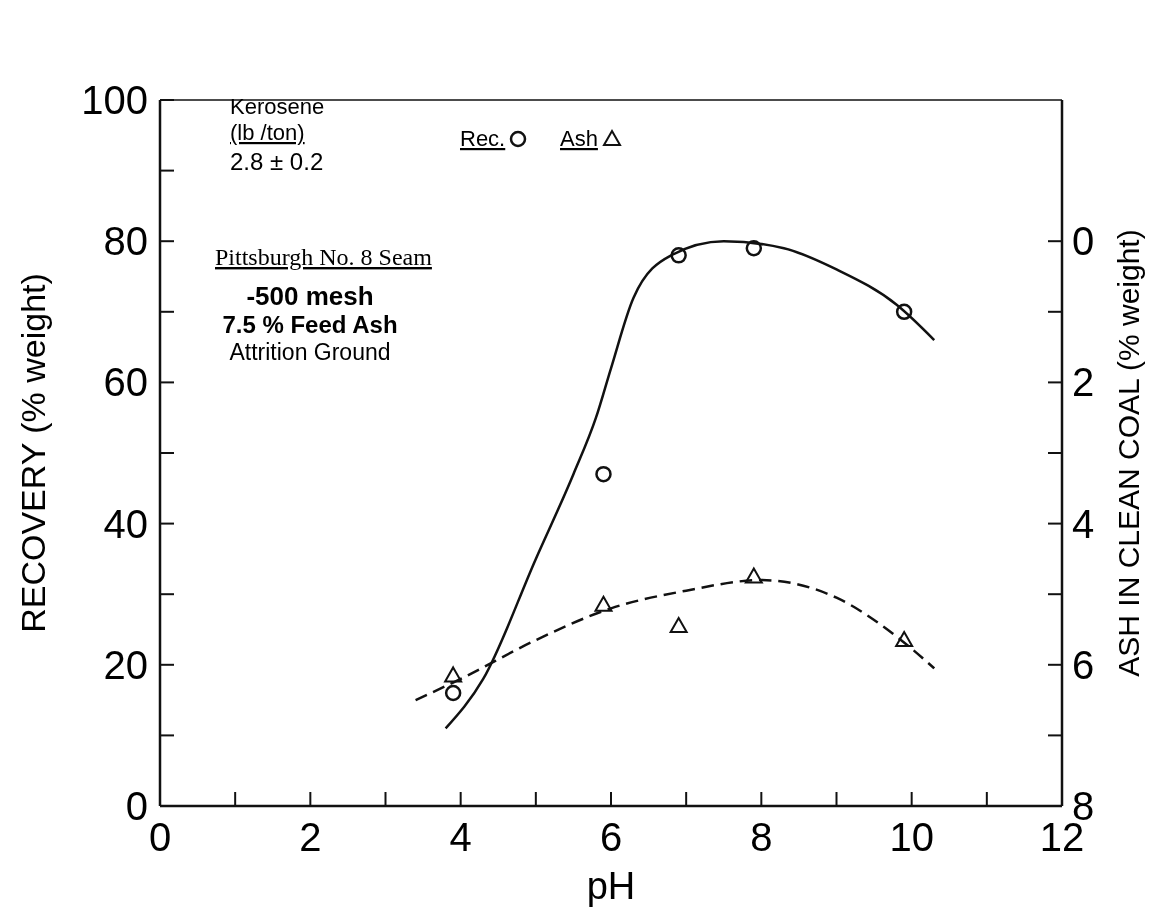 This screenshot has width=1157, height=919. I want to click on x-tick-label: 8, so click(761, 837).